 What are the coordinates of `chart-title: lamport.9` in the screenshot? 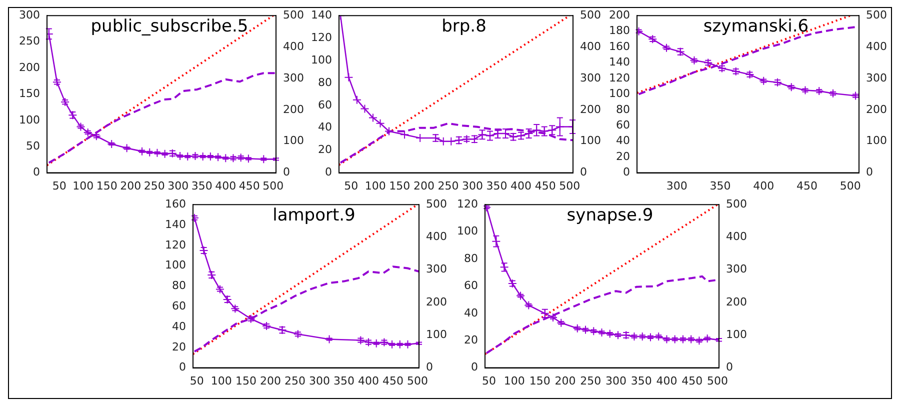 It's located at (314, 216).